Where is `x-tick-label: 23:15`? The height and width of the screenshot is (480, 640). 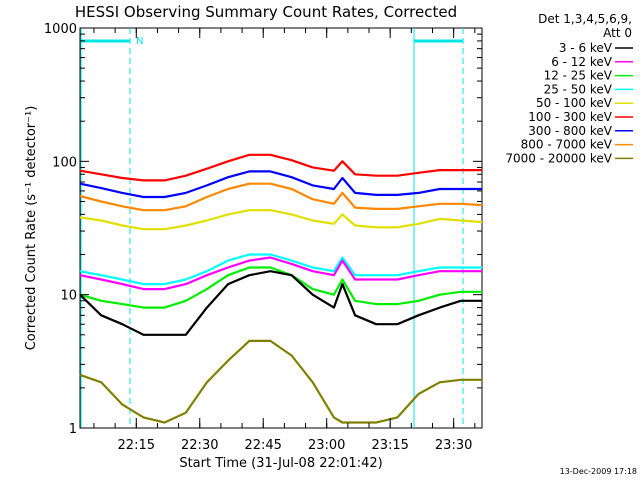 x-tick-label: 23:15 is located at coordinates (389, 445).